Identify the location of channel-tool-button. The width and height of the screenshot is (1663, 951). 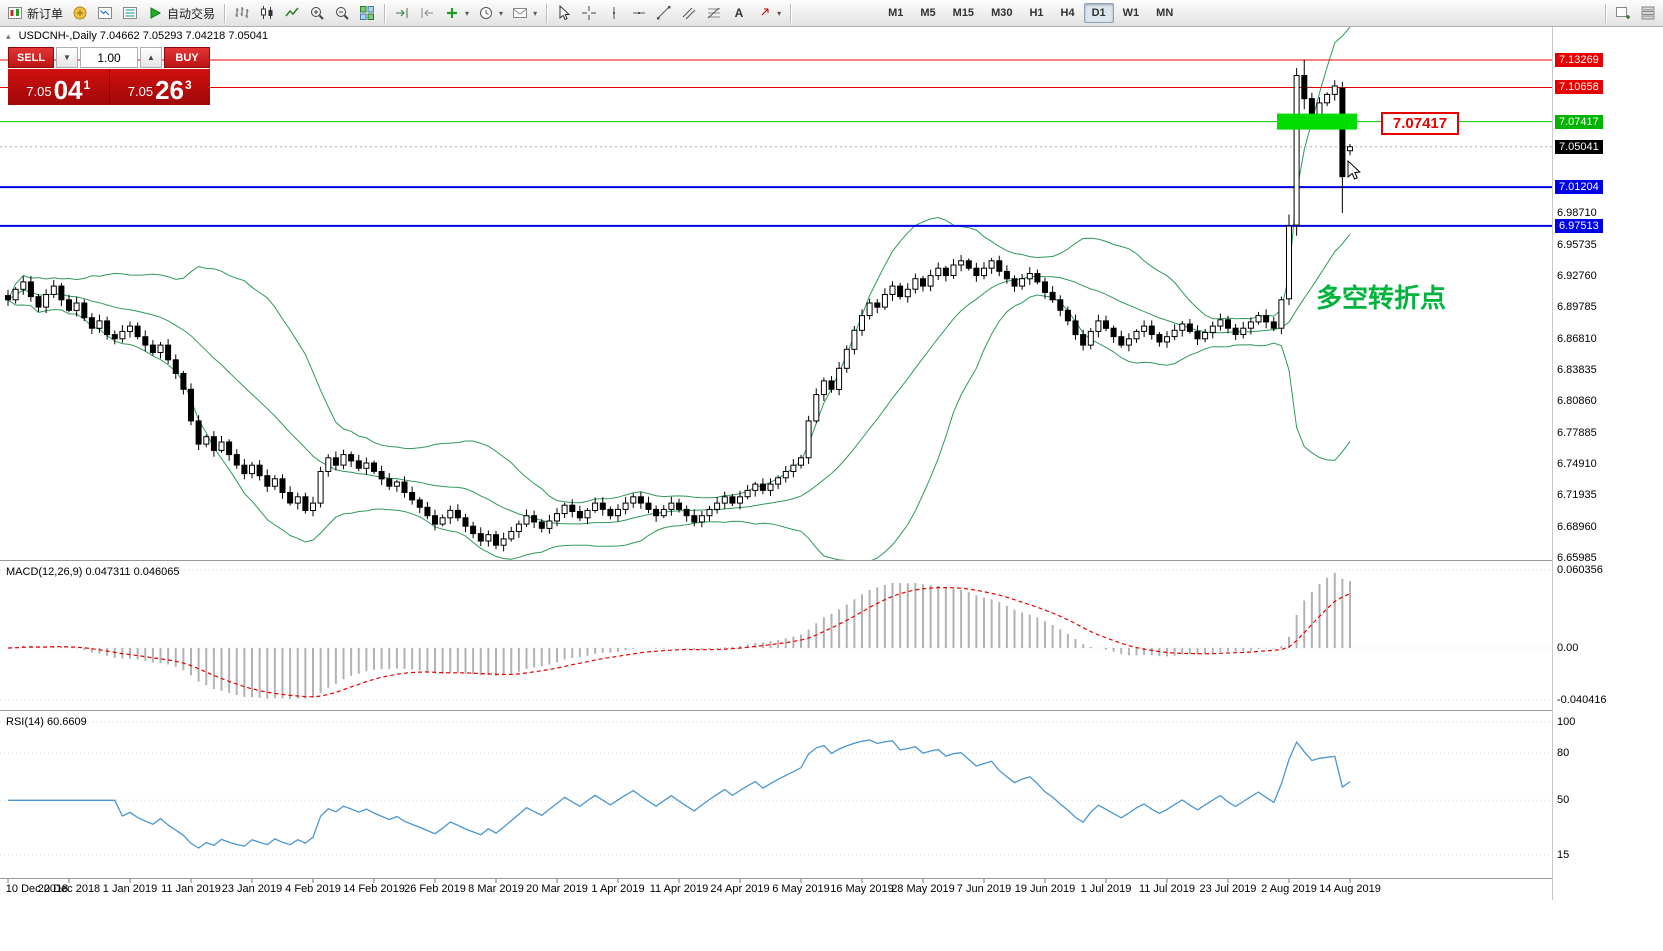
(689, 13).